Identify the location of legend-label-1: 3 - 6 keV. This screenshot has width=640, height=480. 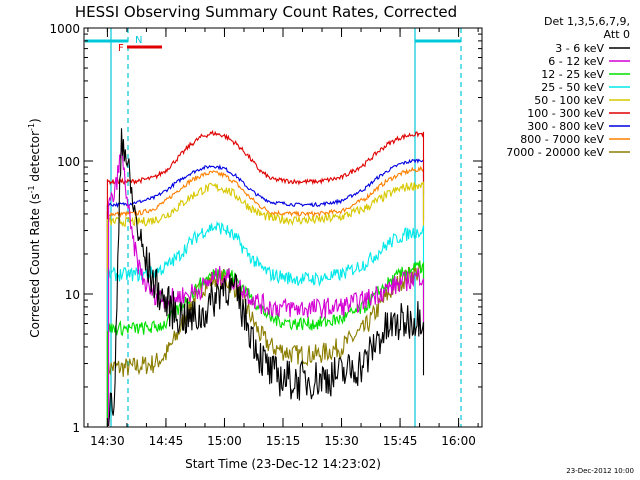
(579, 48).